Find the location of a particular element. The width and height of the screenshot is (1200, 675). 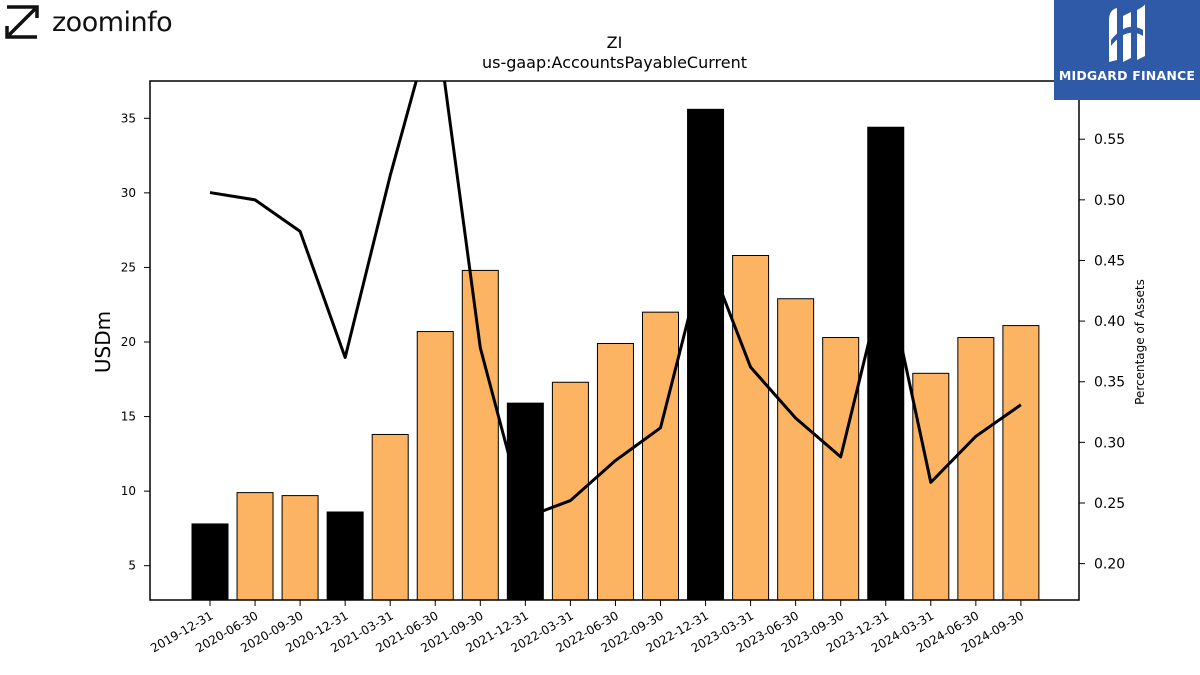

y-tick-label: 30 is located at coordinates (128, 193).